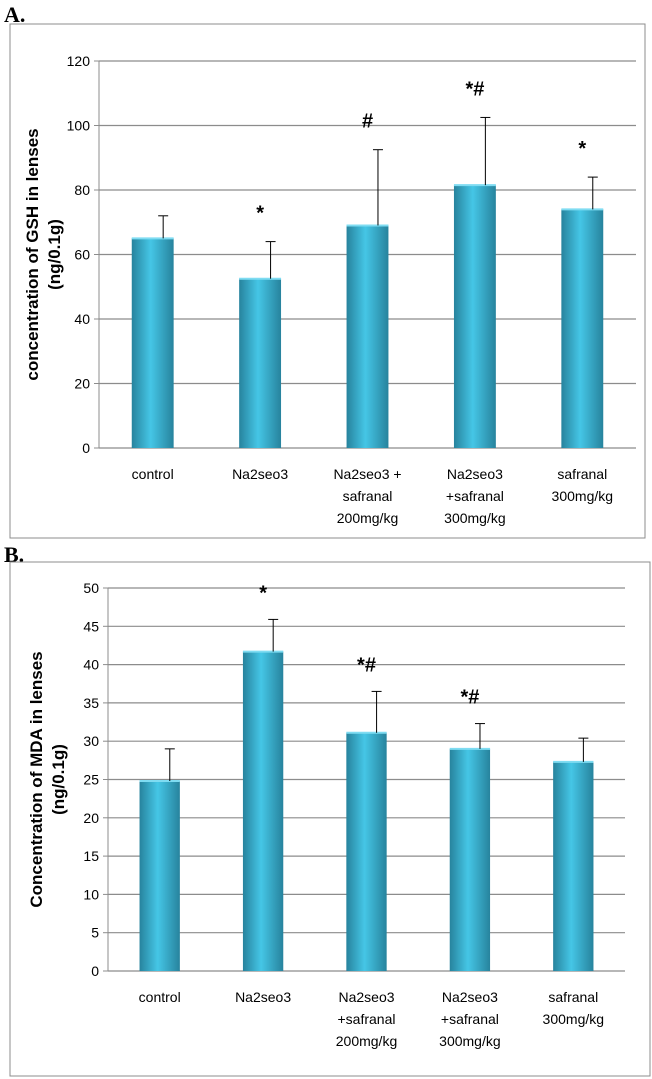 Image resolution: width=652 pixels, height=1079 pixels. Describe the element at coordinates (82, 190) in the screenshot. I see `y-tick-label: 80` at that location.